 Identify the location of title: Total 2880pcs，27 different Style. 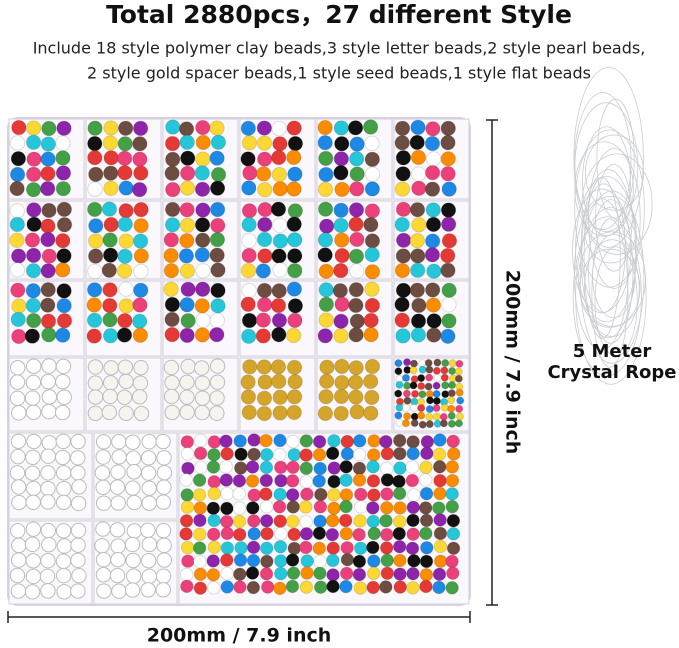
(339, 14).